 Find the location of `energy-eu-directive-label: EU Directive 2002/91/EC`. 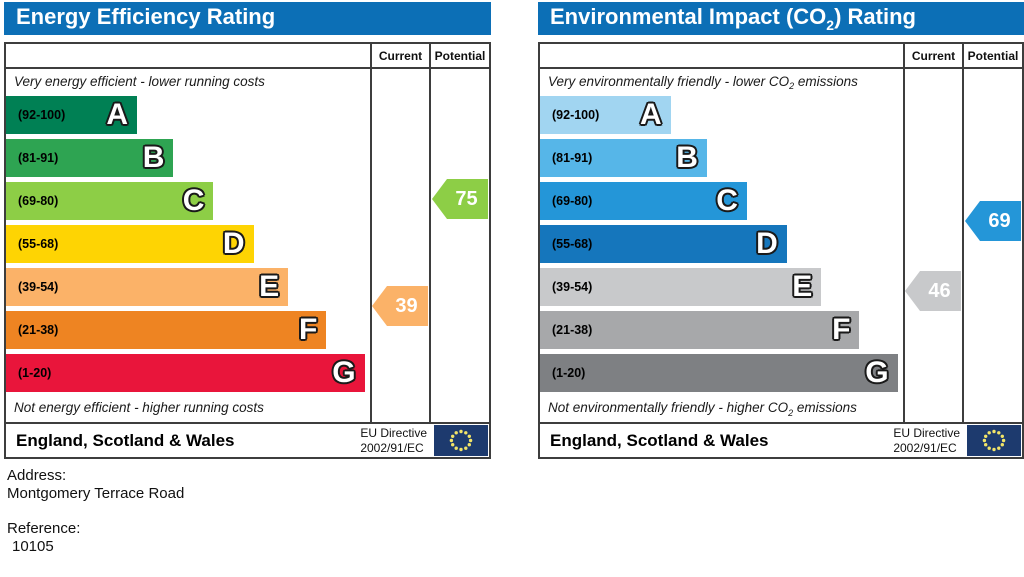

energy-eu-directive-label: EU Directive 2002/91/EC is located at coordinates (393, 440).